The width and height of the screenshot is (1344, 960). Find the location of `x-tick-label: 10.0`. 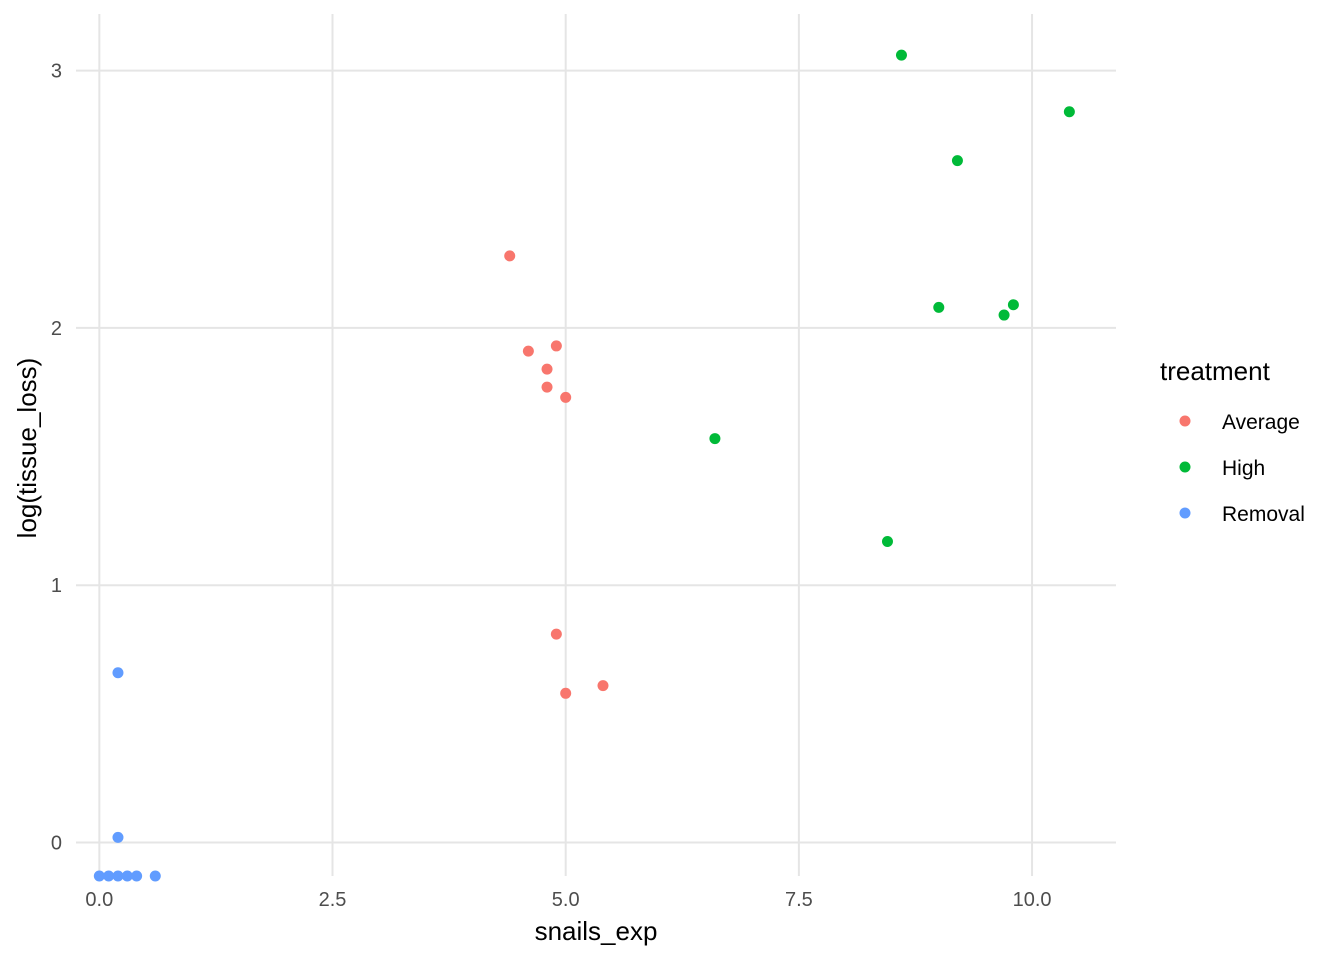

x-tick-label: 10.0 is located at coordinates (1032, 900).